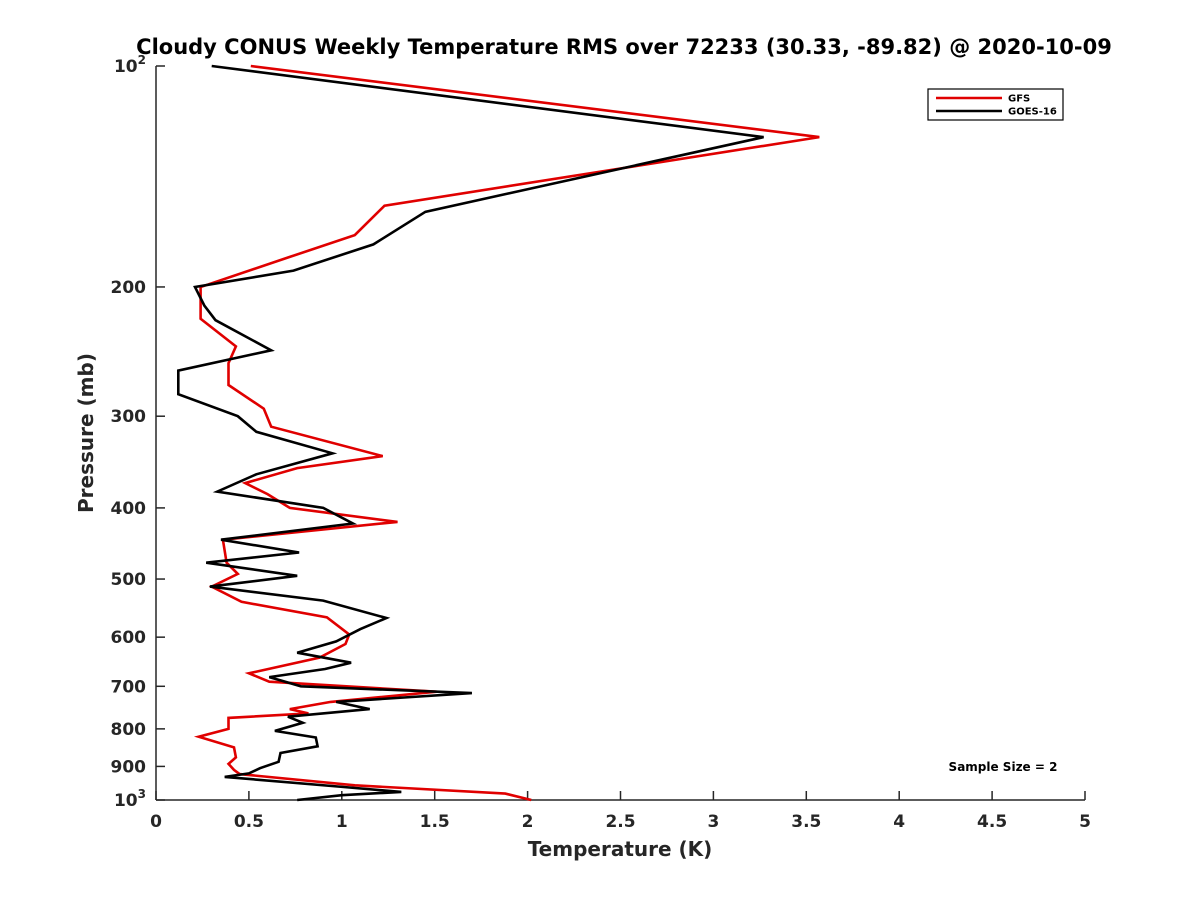 Image resolution: width=1200 pixels, height=900 pixels. I want to click on y-axis-label: Pressure (mb), so click(86, 433).